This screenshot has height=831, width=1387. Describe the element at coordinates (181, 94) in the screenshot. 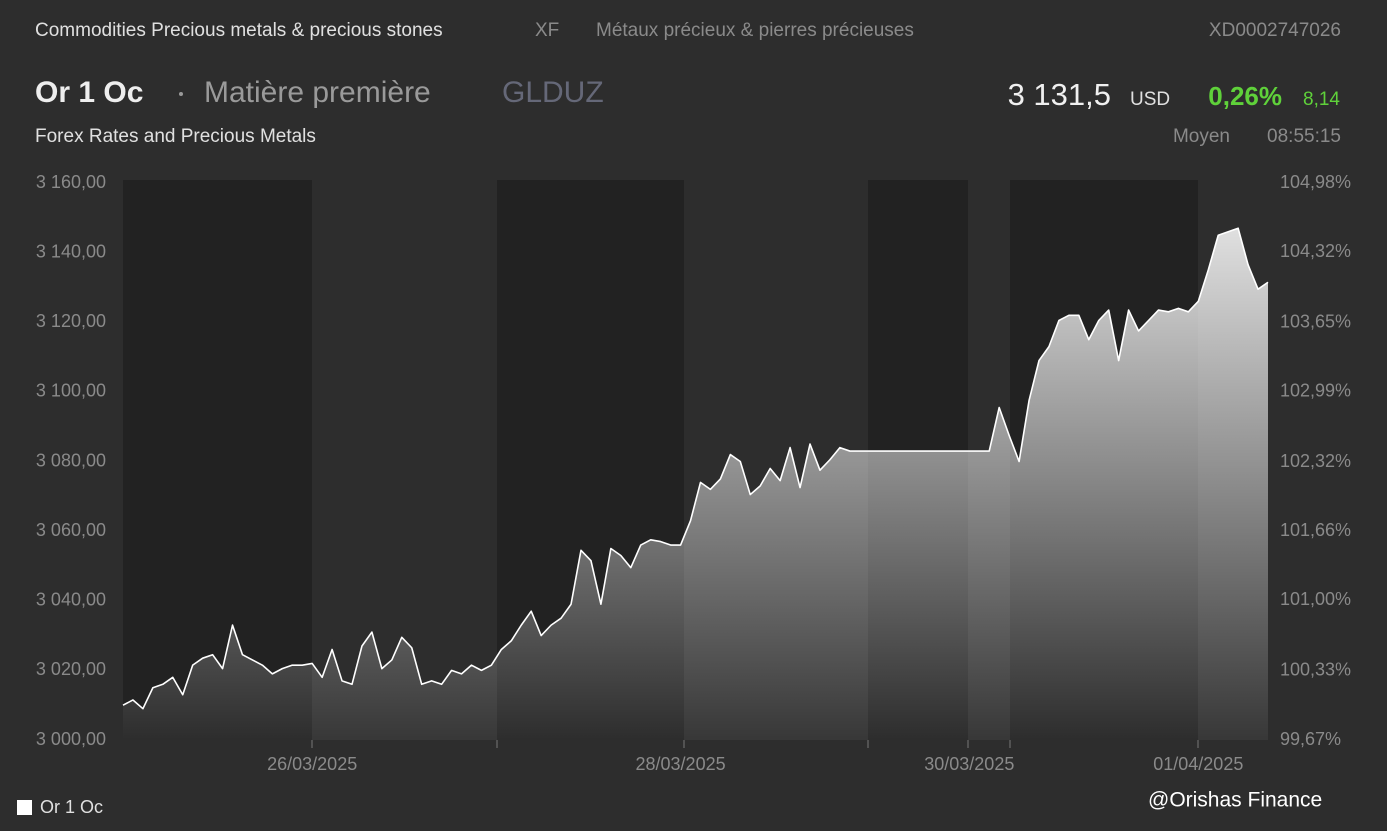

I see `separator` at that location.